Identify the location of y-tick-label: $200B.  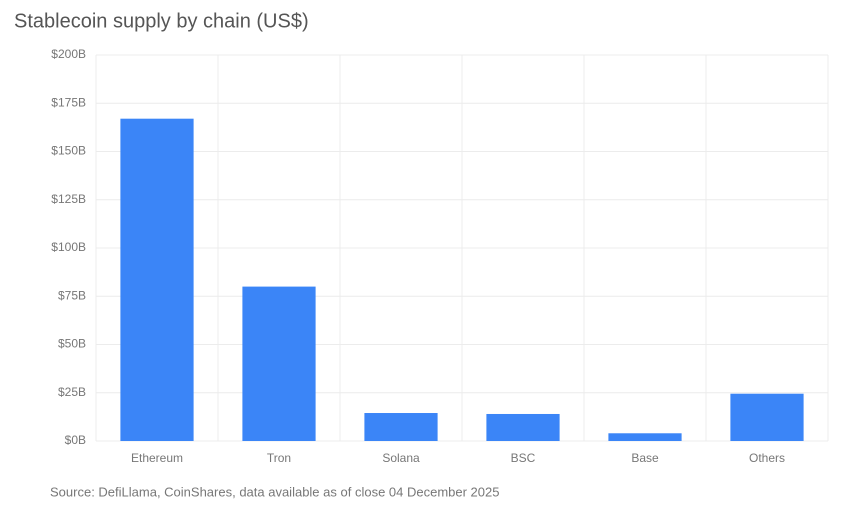
(68, 54).